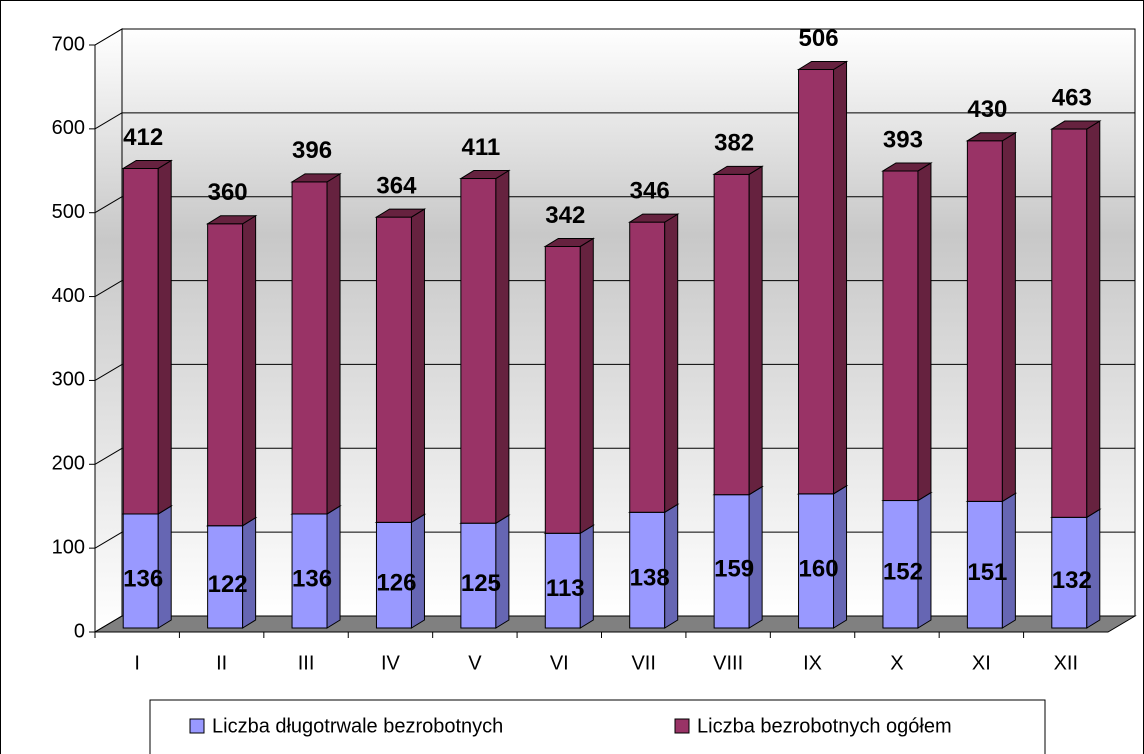 The height and width of the screenshot is (754, 1144). I want to click on value-label: 132, so click(1072, 580).